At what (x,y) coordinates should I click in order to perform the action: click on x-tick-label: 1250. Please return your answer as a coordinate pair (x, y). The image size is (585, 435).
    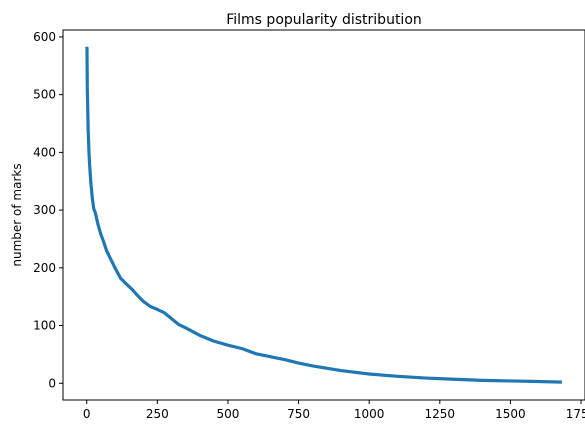
    Looking at the image, I should click on (440, 414).